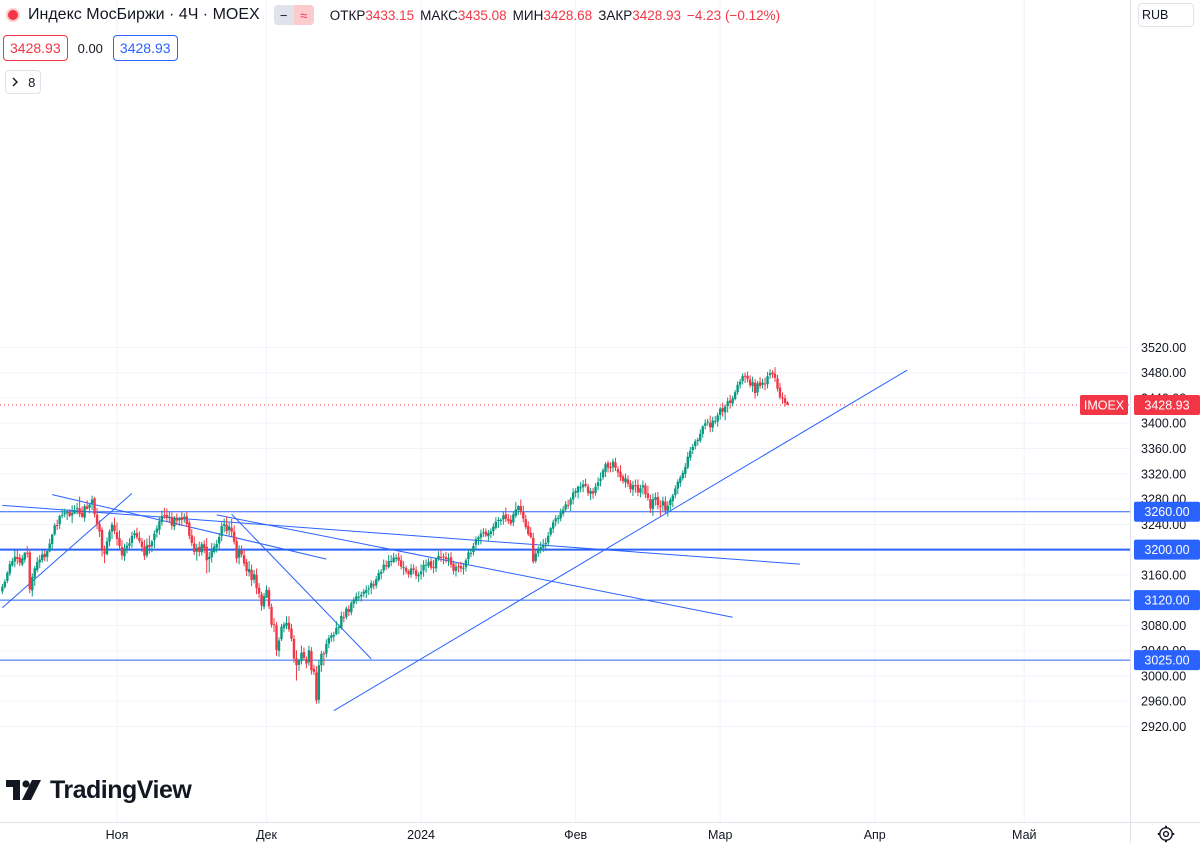 The width and height of the screenshot is (1200, 843). I want to click on gear-icon, so click(1166, 833).